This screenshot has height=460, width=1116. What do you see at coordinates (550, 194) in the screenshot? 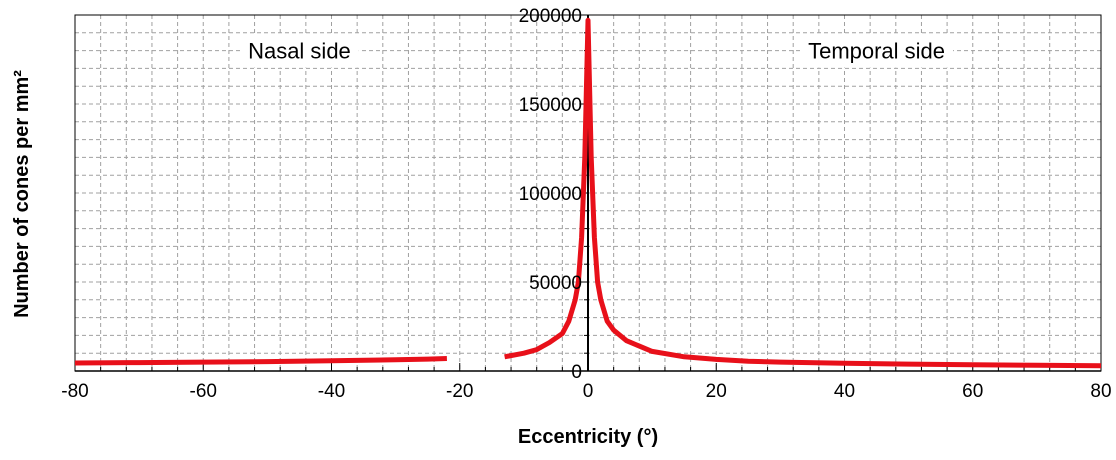
I see `y-tick-label: 100000` at bounding box center [550, 194].